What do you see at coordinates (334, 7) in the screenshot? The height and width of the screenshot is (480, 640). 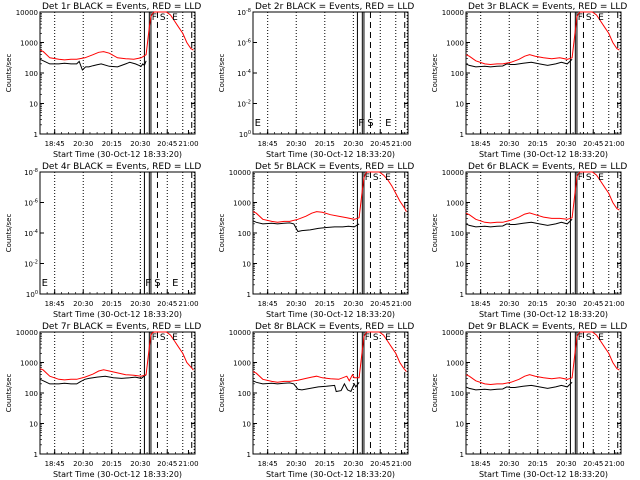 I see `chart-title: Det 2r BLACK = Events, RED = LLD` at bounding box center [334, 7].